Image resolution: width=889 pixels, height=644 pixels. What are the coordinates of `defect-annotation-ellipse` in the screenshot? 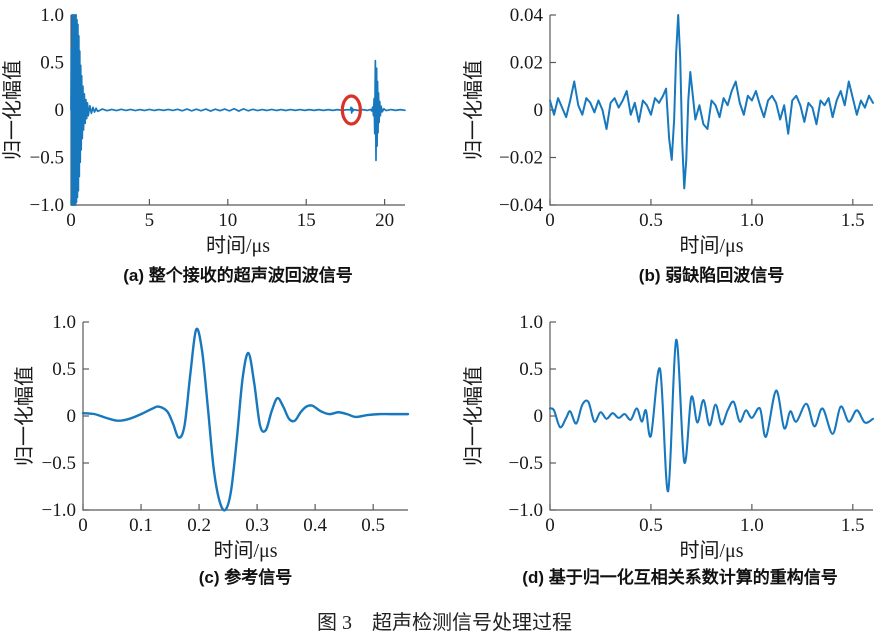 It's located at (351, 110).